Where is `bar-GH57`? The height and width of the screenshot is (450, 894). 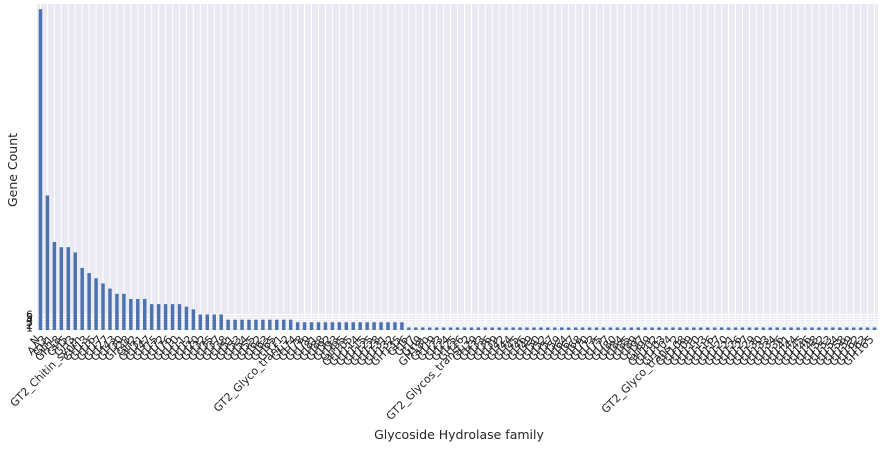 bar-GH57 is located at coordinates (555, 328).